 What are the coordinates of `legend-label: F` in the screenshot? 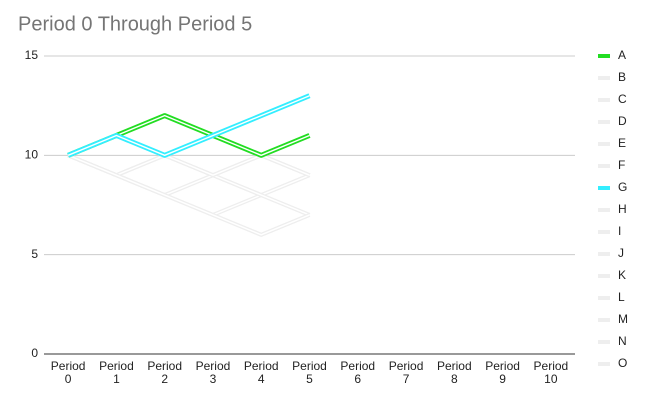 It's located at (621, 165).